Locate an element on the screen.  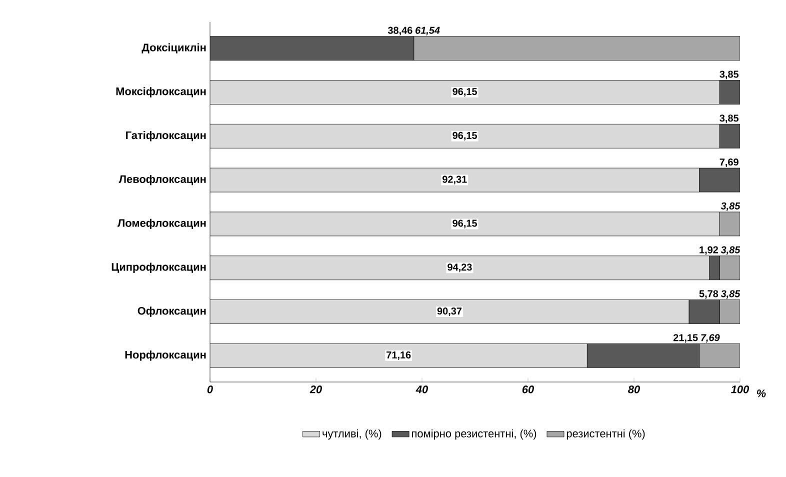
data-label: 71,16 is located at coordinates (398, 355).